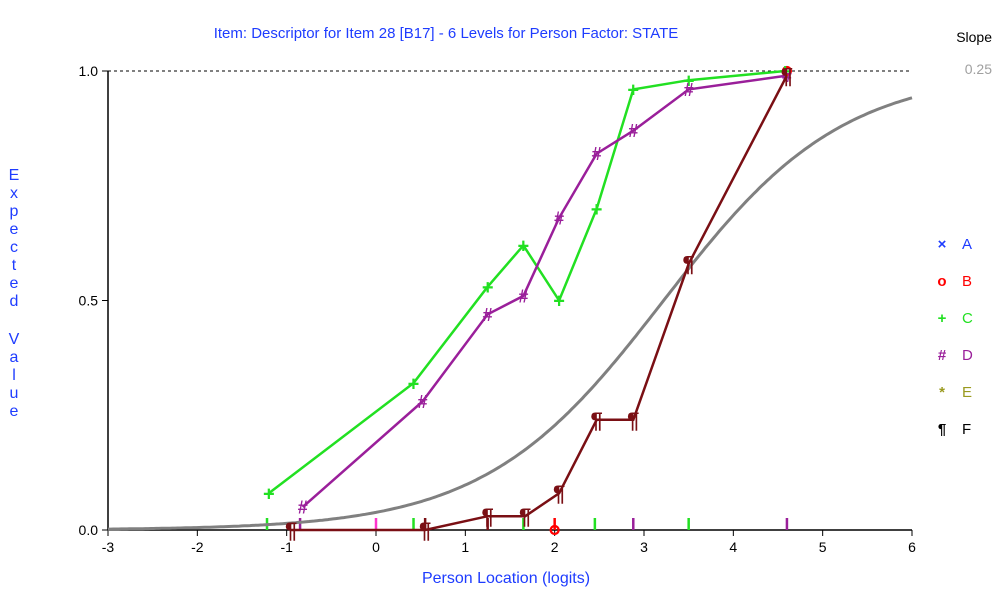 The height and width of the screenshot is (592, 998). Describe the element at coordinates (967, 244) in the screenshot. I see `legend-label: A` at that location.